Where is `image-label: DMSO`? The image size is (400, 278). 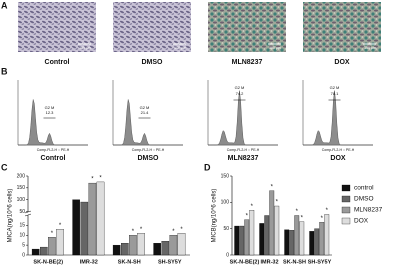
image-label: DMSO is located at coordinates (153, 62).